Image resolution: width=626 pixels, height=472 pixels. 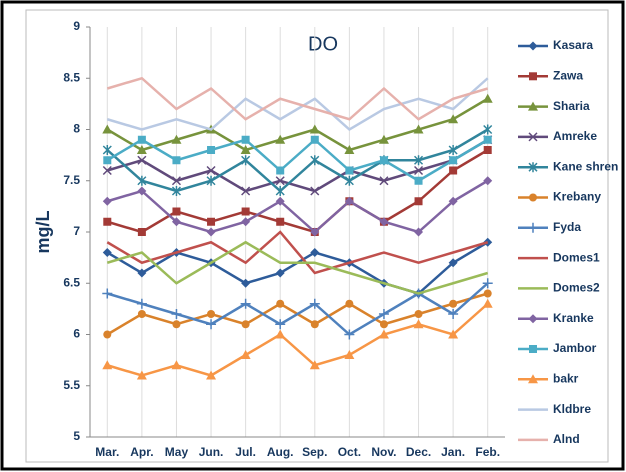 What do you see at coordinates (76, 231) in the screenshot?
I see `y-tick-label: 7` at bounding box center [76, 231].